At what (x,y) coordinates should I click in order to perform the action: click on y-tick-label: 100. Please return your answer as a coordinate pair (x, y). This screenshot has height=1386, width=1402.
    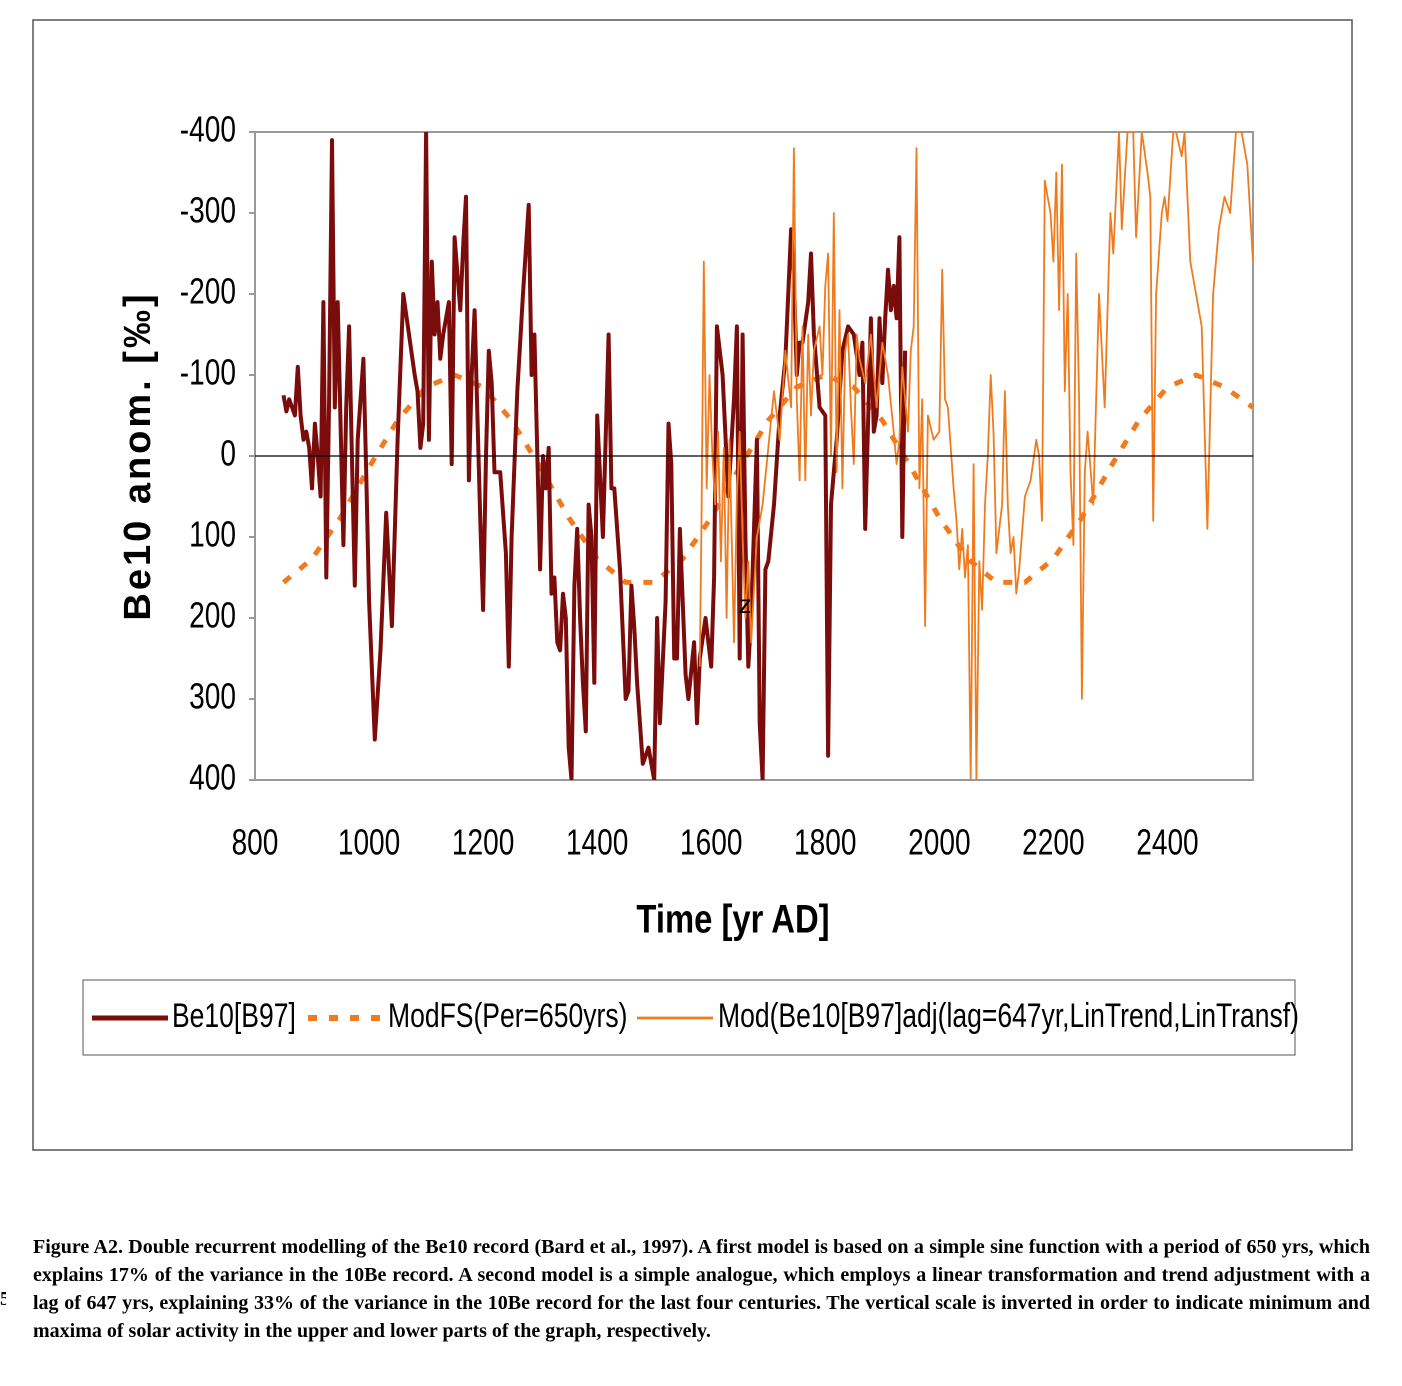
    Looking at the image, I should click on (212, 534).